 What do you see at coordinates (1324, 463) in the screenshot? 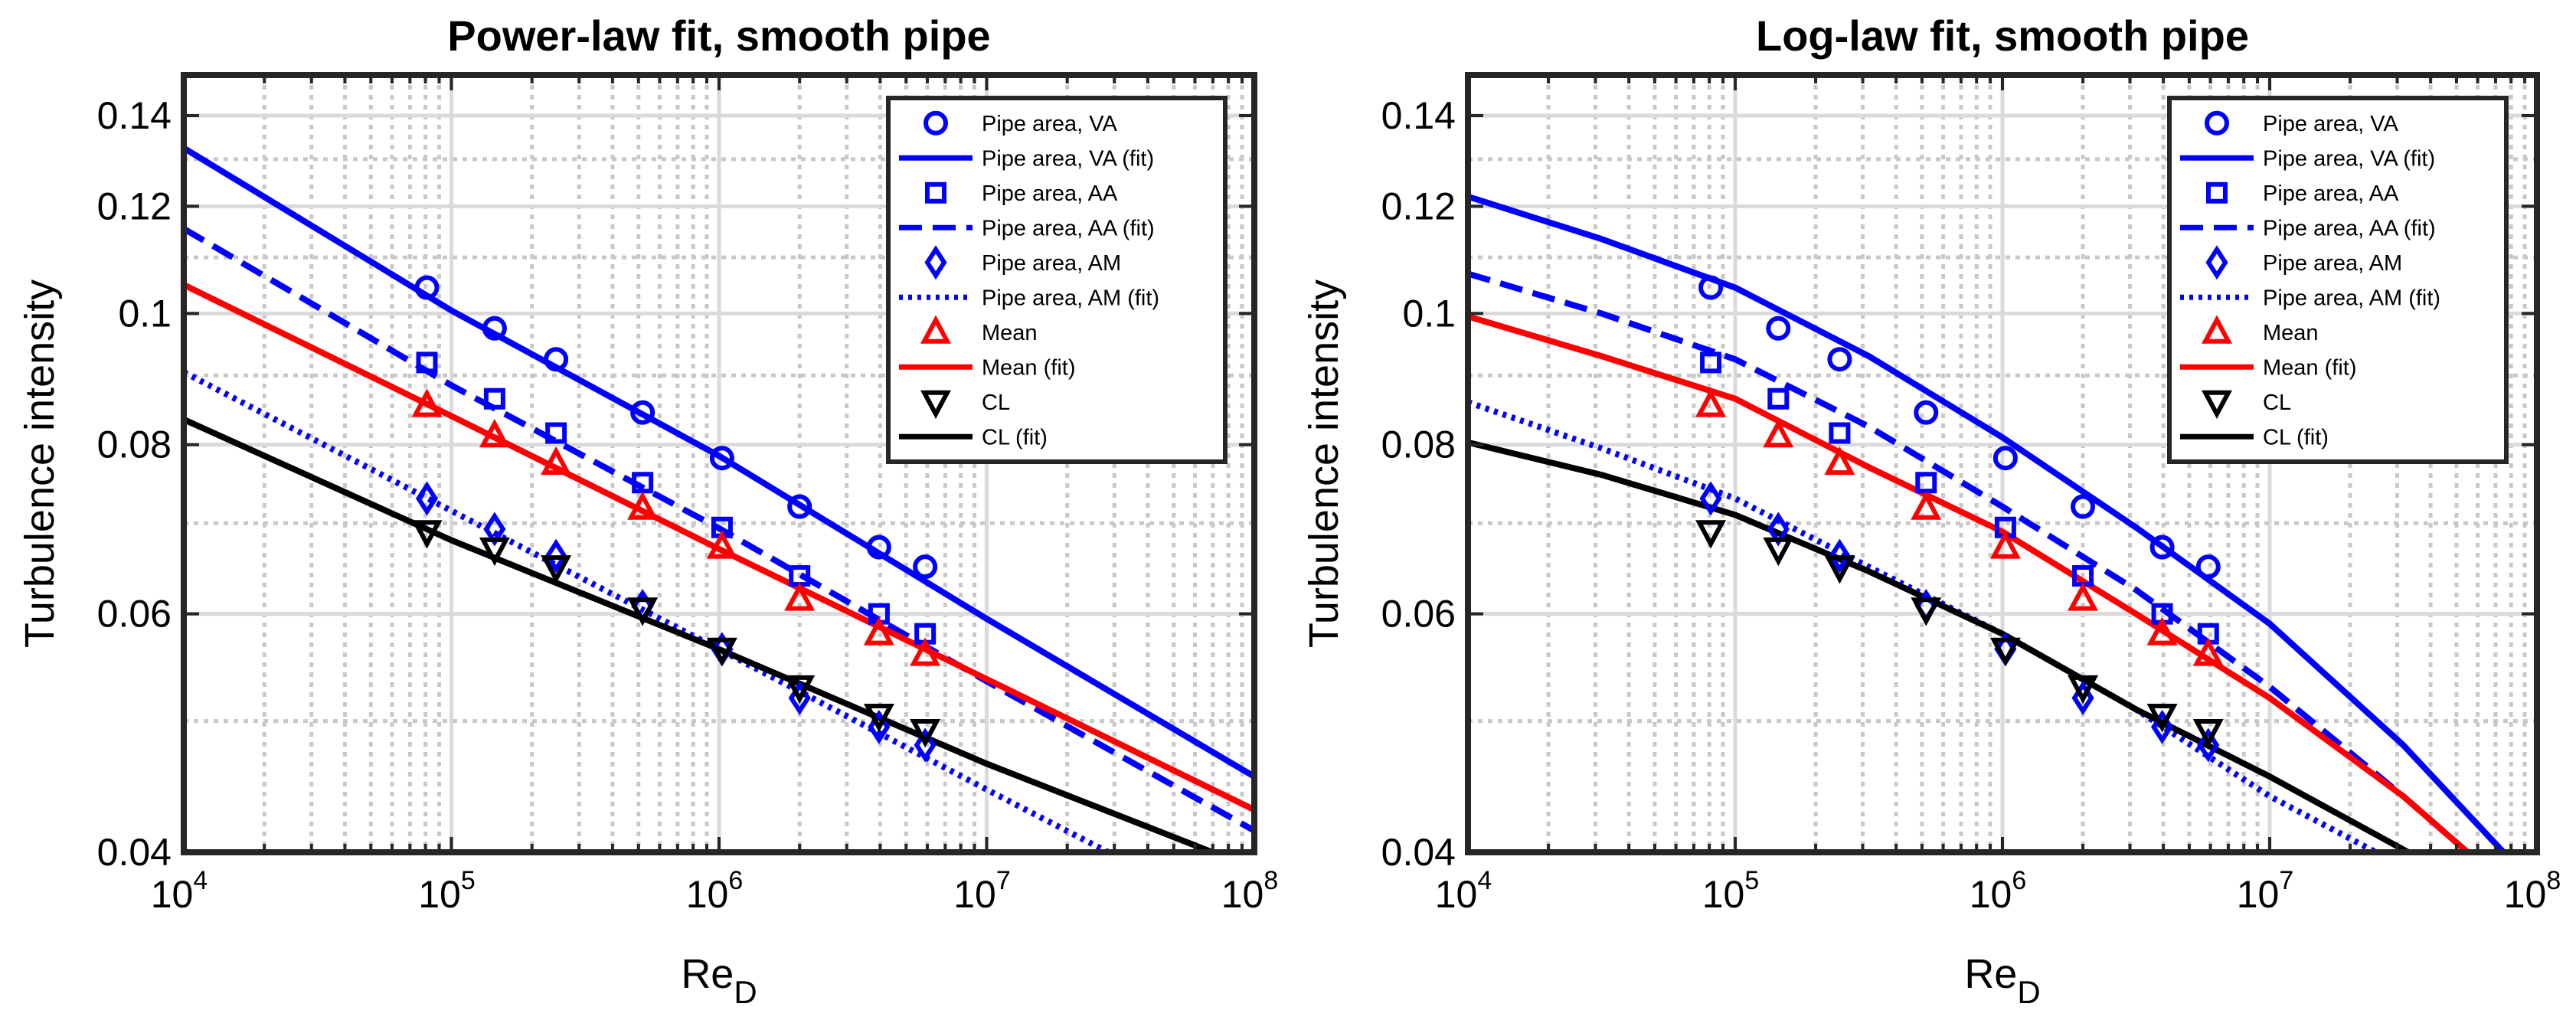
I see `y-axis-label: Turbulence intensity` at bounding box center [1324, 463].